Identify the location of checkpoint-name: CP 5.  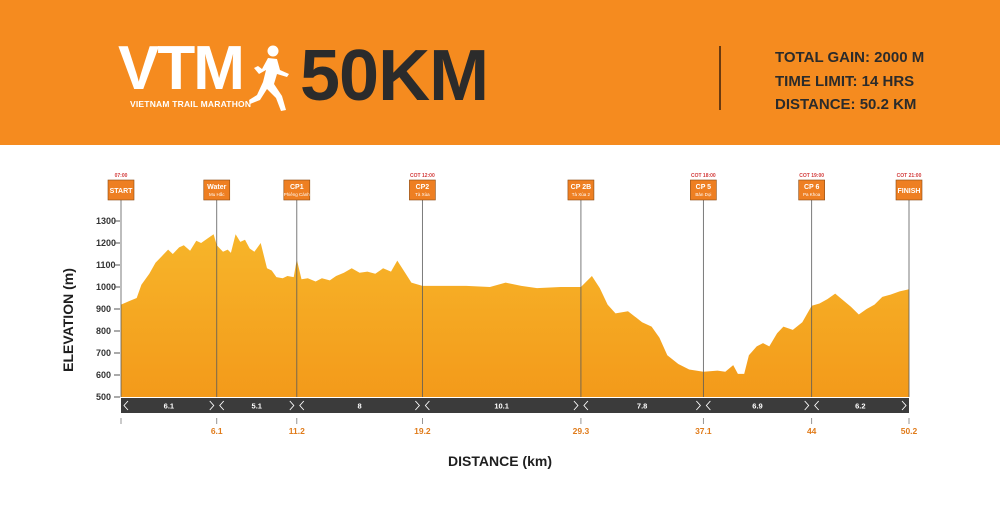
(704, 187).